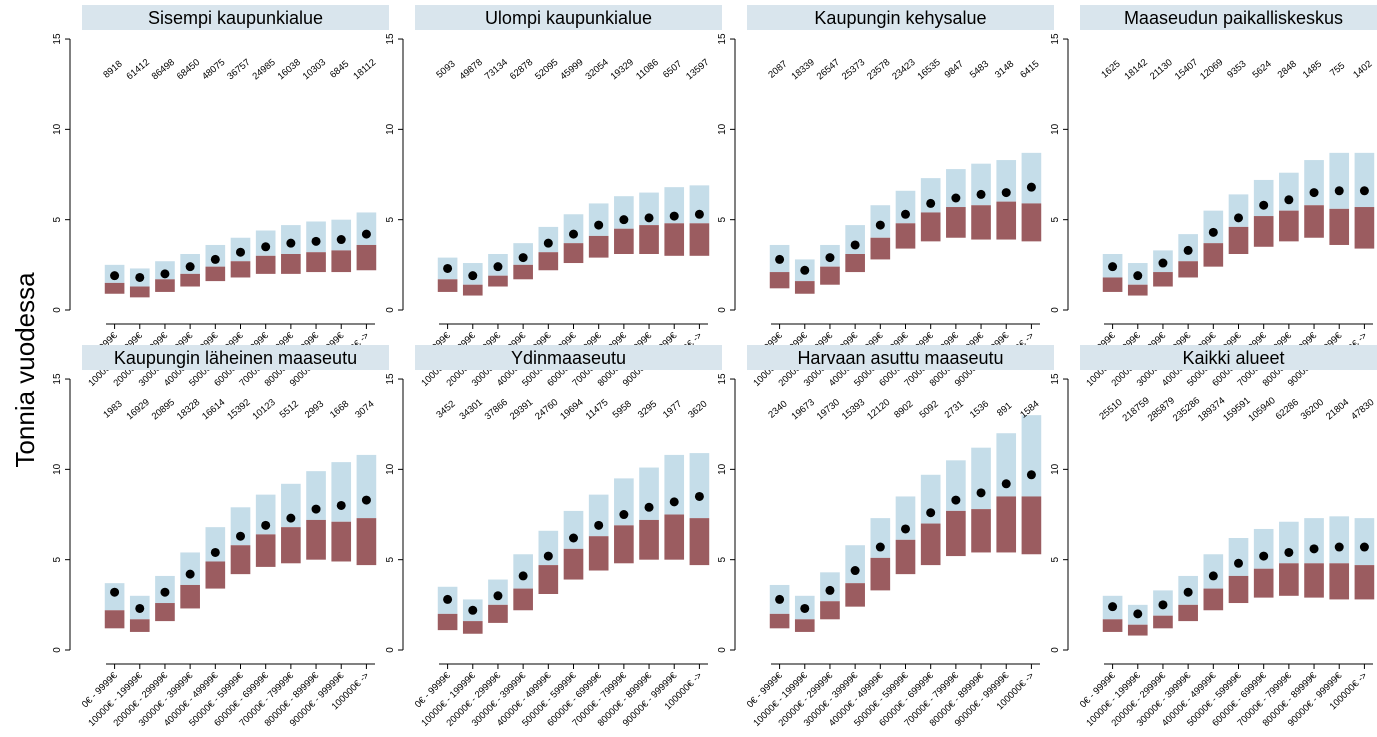  What do you see at coordinates (1055, 650) in the screenshot?
I see `y-tick-label: 0` at bounding box center [1055, 650].